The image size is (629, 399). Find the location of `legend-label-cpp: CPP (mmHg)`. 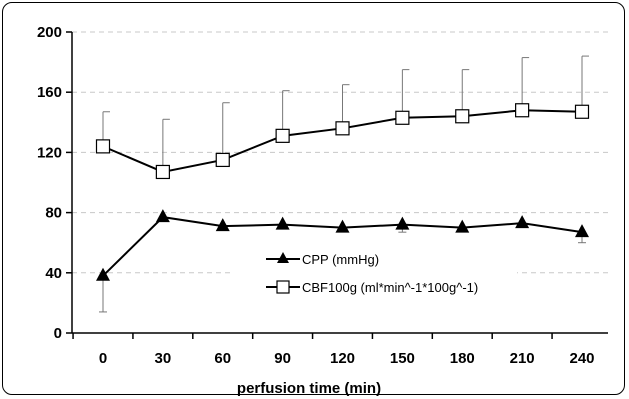

legend-label-cpp: CPP (mmHg) is located at coordinates (340, 259).